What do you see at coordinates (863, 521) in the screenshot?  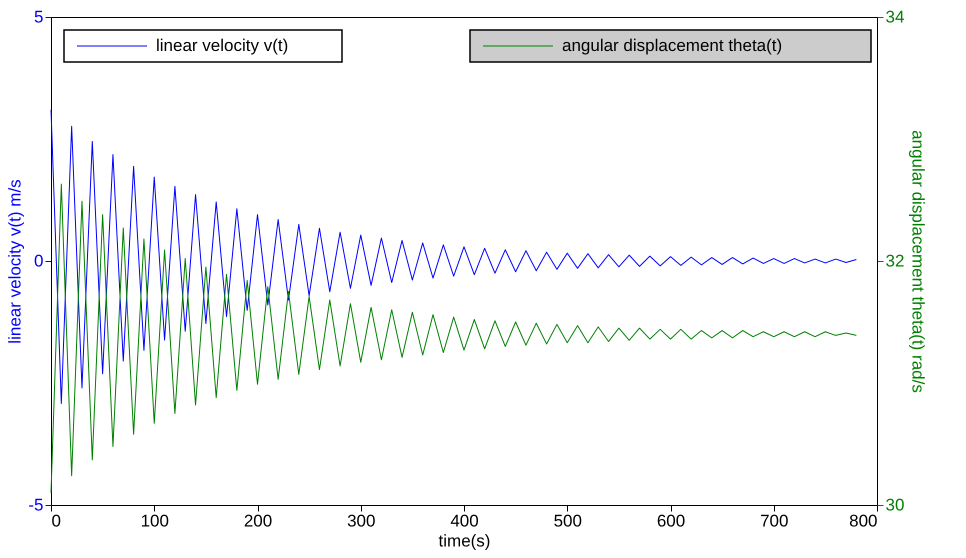 I see `x-tick-label: 800` at bounding box center [863, 521].